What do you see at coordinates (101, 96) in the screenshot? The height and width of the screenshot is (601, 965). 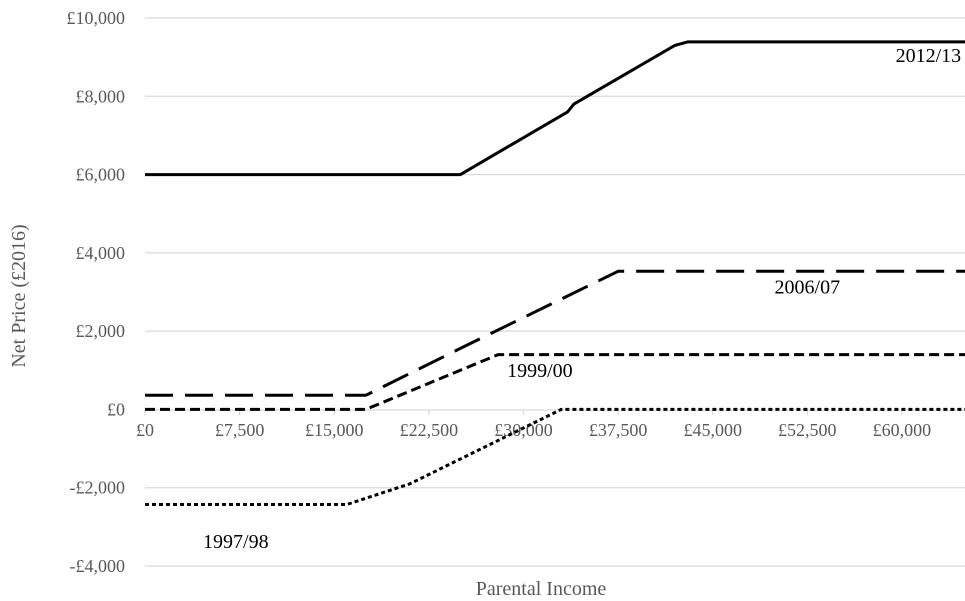 I see `y-tick-label: £8,000` at bounding box center [101, 96].